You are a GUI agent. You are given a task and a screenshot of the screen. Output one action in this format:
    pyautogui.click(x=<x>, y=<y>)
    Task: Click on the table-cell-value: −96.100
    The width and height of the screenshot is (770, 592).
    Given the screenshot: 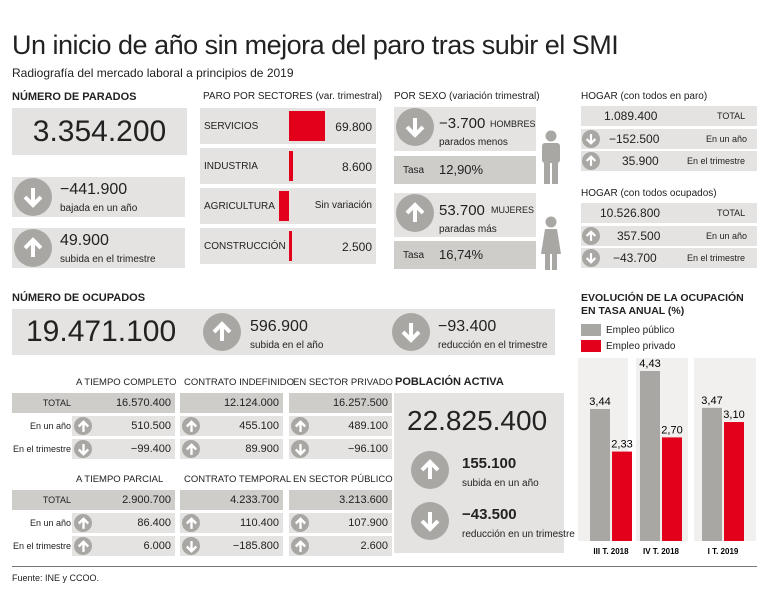 What is the action you would take?
    pyautogui.click(x=367, y=449)
    